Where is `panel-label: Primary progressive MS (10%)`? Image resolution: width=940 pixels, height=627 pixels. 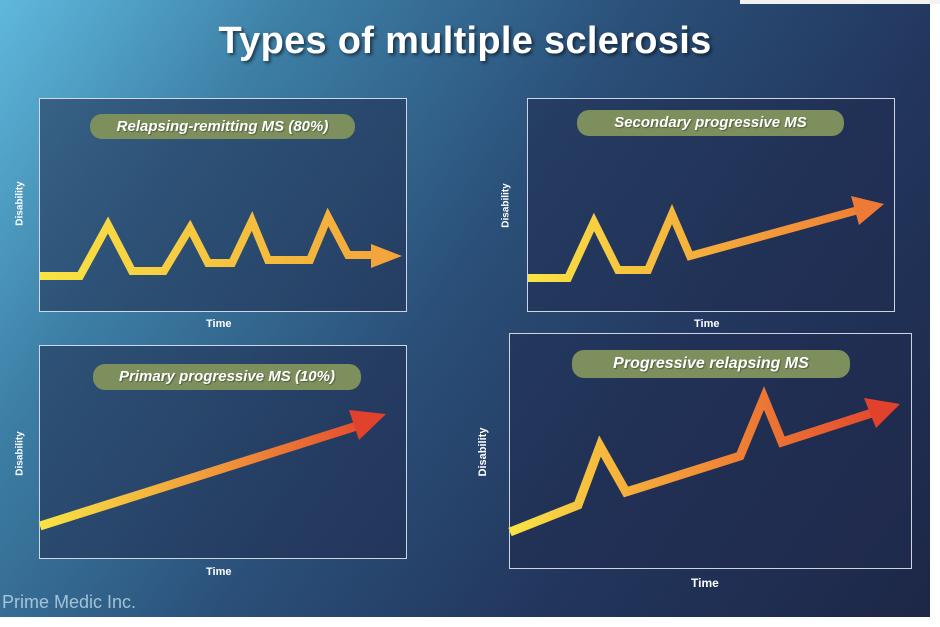 panel-label: Primary progressive MS (10%) is located at coordinates (227, 377).